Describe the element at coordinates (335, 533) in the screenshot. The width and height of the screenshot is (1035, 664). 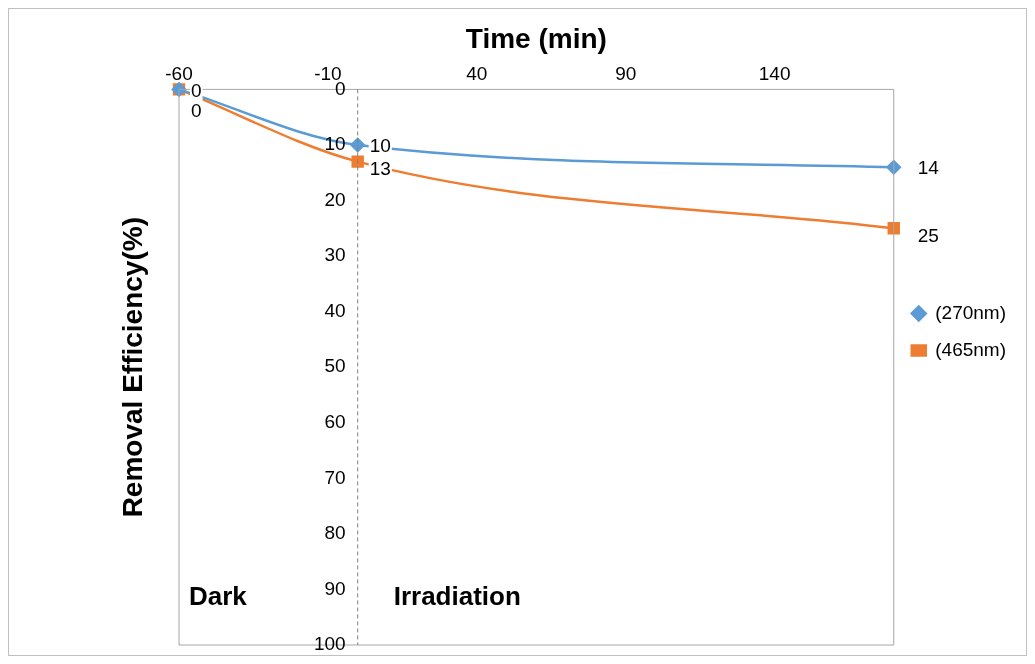
I see `y-tick-label: 80` at that location.